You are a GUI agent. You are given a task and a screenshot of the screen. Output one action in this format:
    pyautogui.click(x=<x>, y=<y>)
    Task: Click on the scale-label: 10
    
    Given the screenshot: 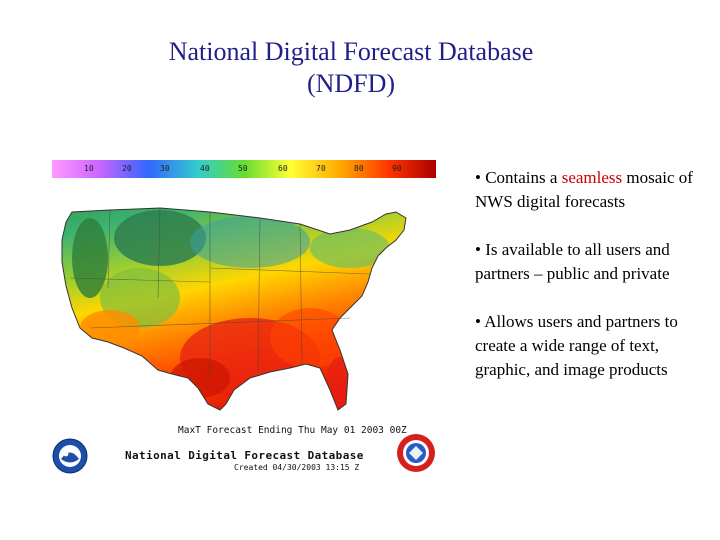 What is the action you would take?
    pyautogui.click(x=89, y=168)
    